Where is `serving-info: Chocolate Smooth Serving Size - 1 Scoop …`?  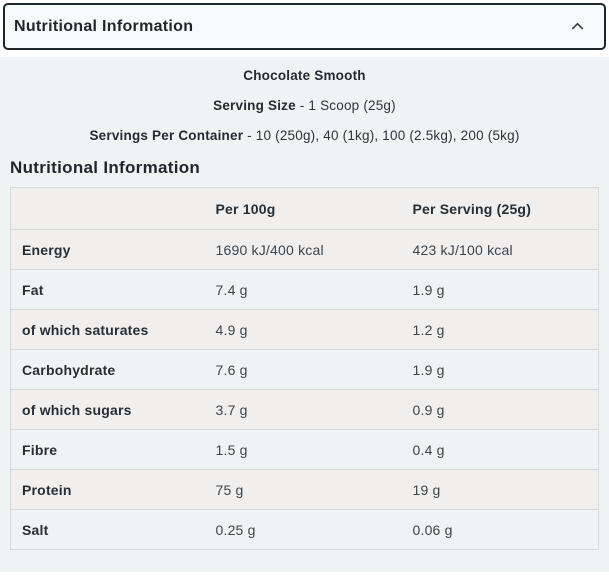
serving-info: Chocolate Smooth Serving Size - 1 Scoop … is located at coordinates (304, 106).